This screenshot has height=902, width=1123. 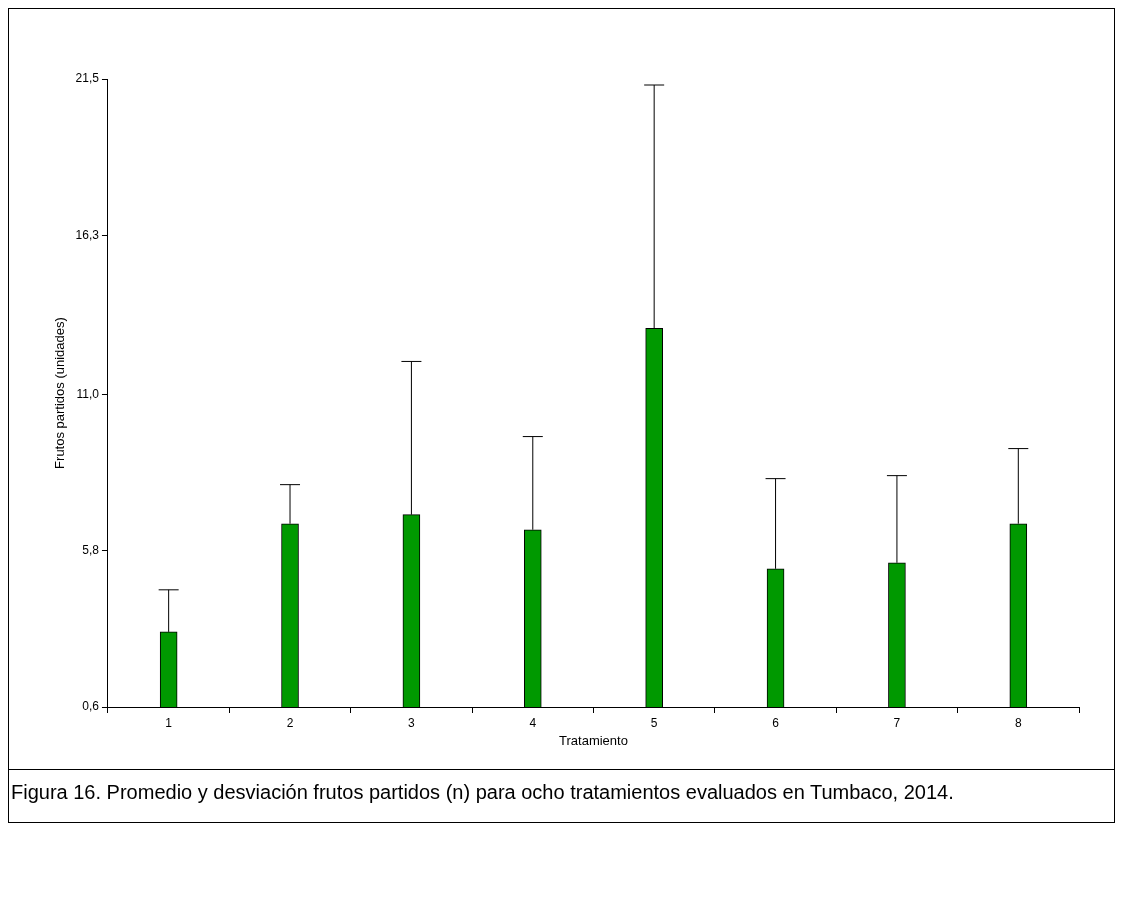 I want to click on y-tick-label: 11,0, so click(x=88, y=393).